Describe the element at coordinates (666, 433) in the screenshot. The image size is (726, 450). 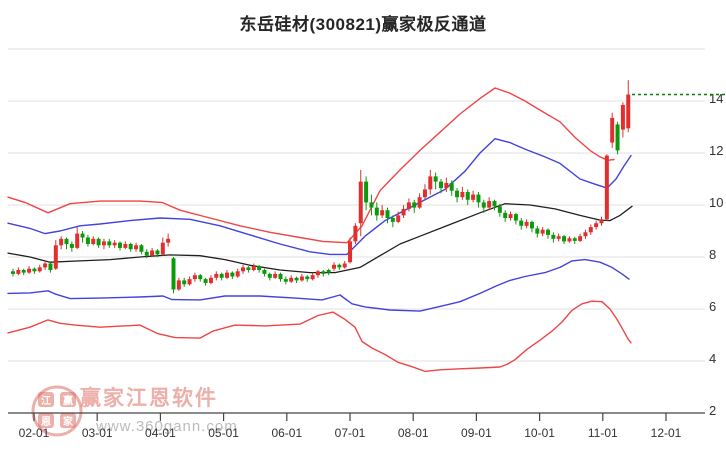
I see `x-tick-label: 12-01` at that location.